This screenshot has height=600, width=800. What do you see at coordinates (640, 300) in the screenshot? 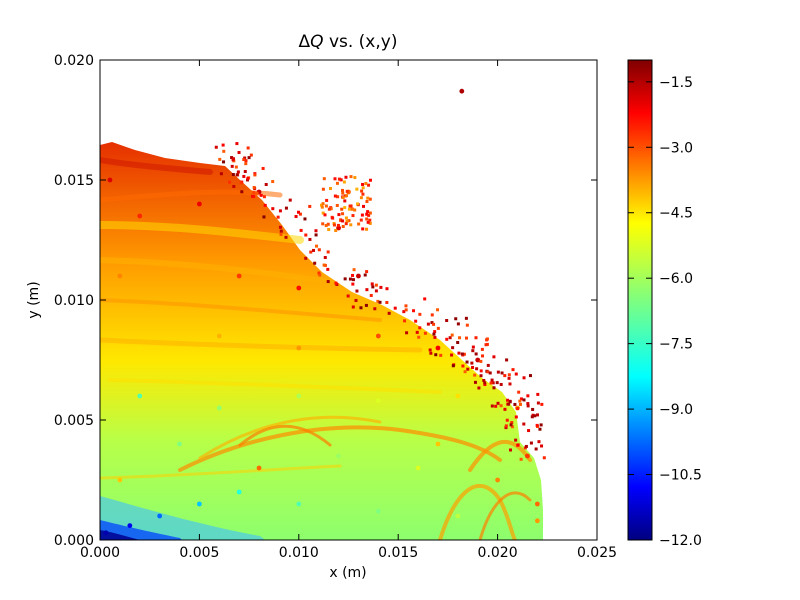
I see `colorbar-frame` at bounding box center [640, 300].